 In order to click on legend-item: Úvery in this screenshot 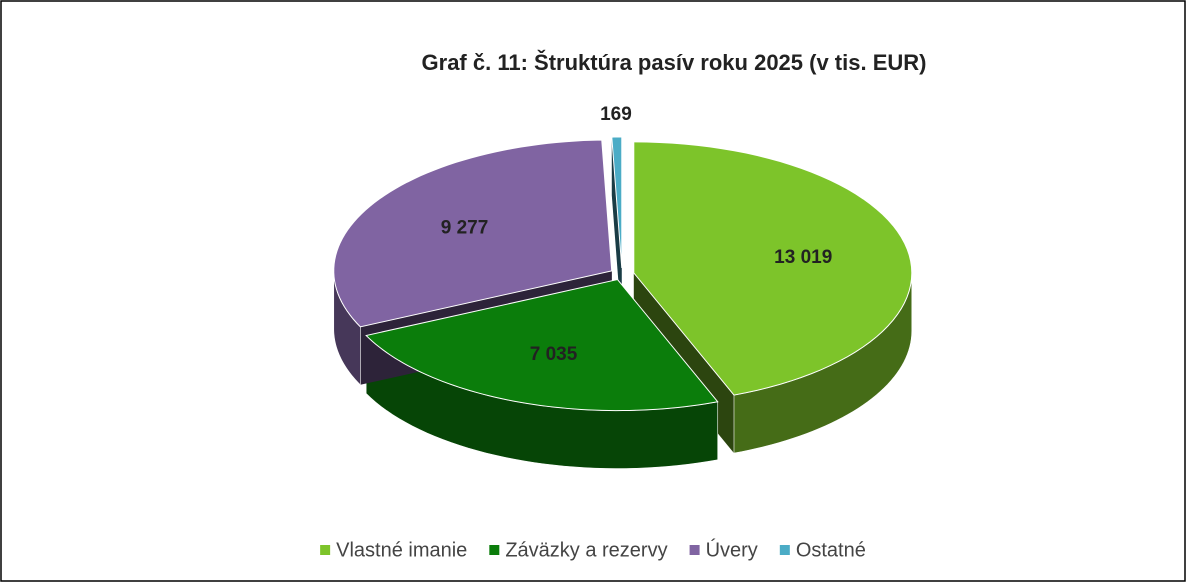, I will do `click(723, 549)`.